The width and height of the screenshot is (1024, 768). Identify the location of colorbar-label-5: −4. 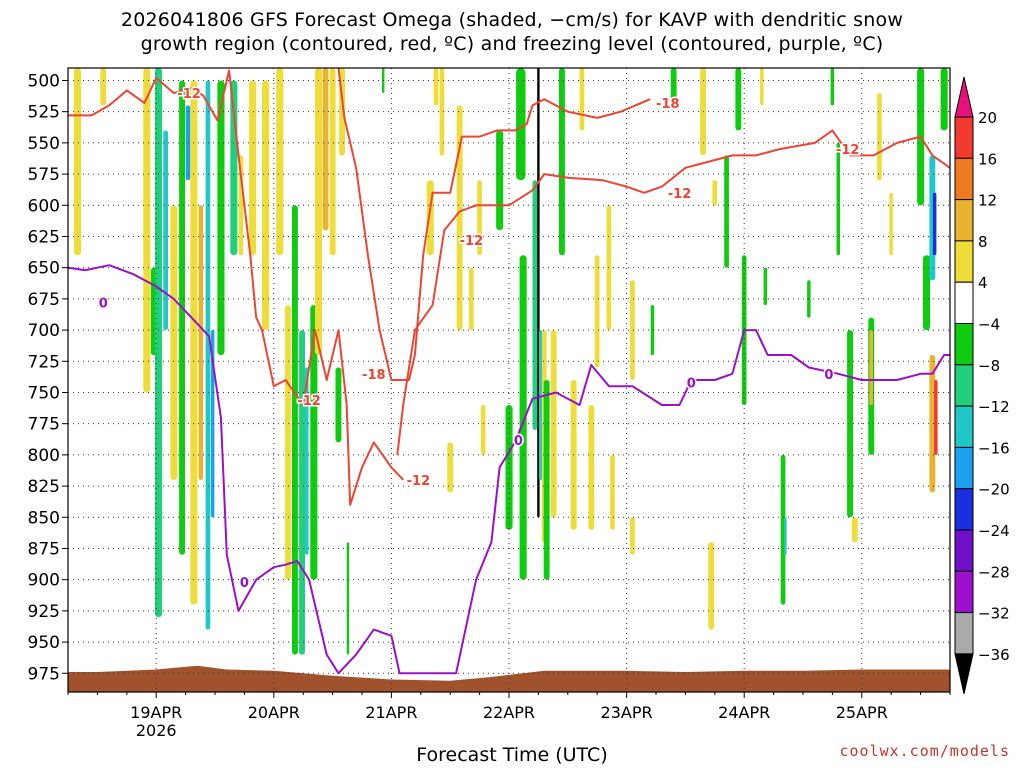
(989, 325).